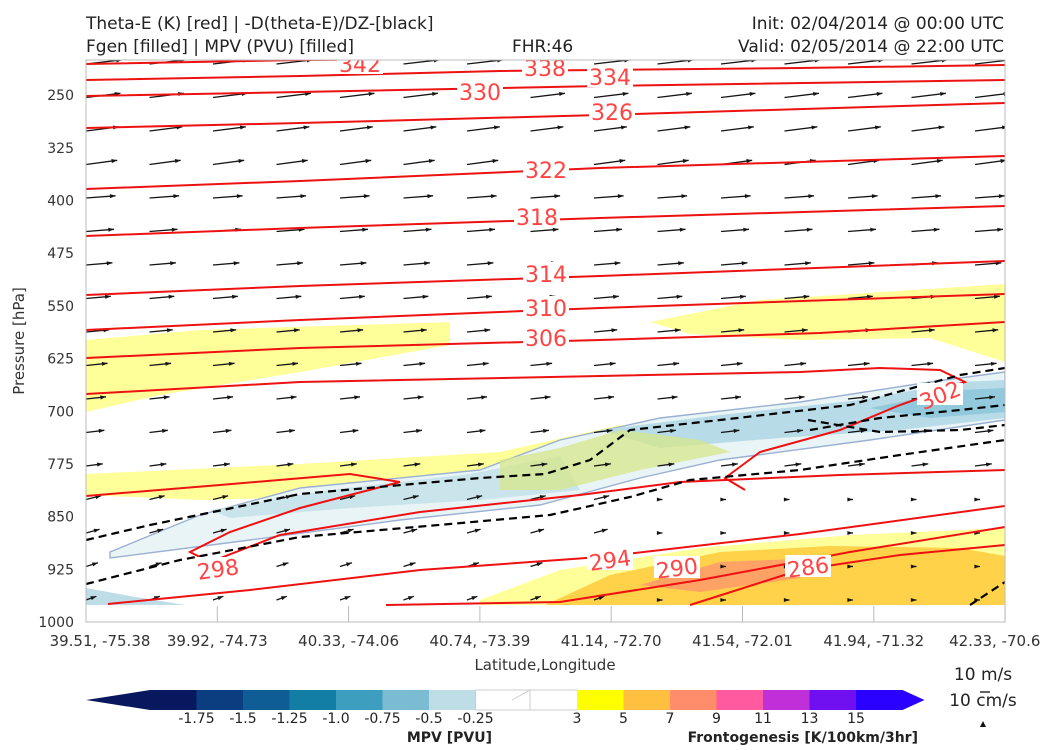 This screenshot has width=1050, height=750. Describe the element at coordinates (856, 719) in the screenshot. I see `fgen-colorbar-tick: 15` at that location.